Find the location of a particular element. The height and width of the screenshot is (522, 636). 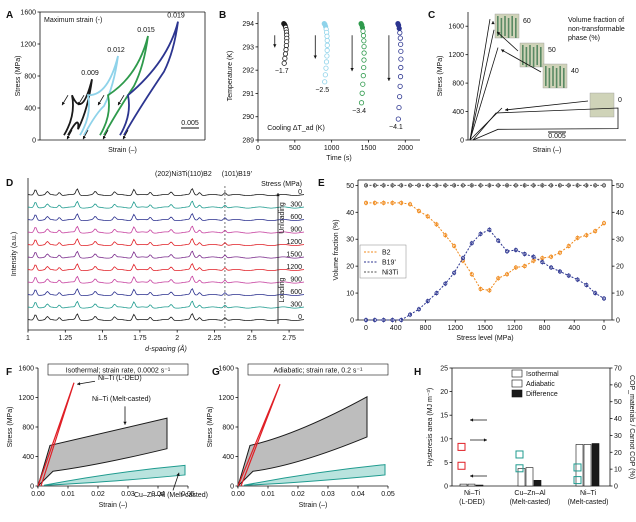

hysteresis-Ni–Ti (Melt-casted) is located at coordinates (302, 441).